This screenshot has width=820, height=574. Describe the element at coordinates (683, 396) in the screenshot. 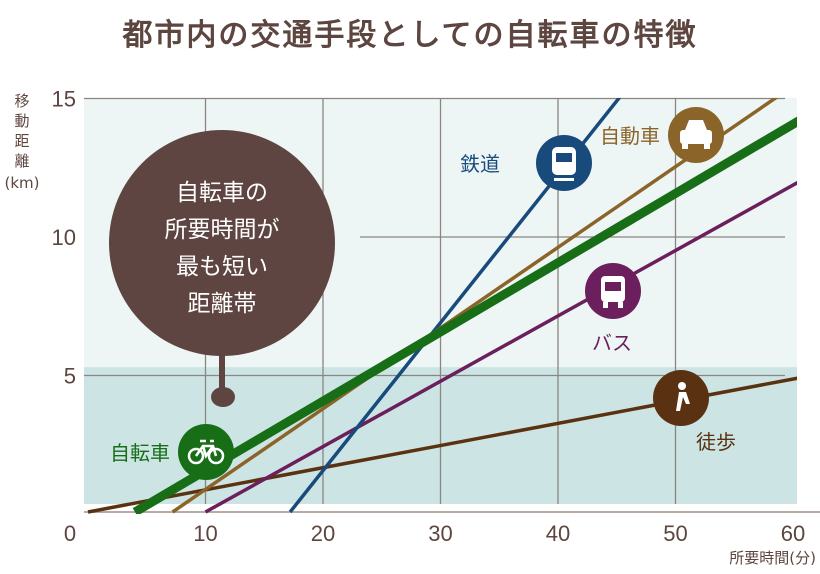

I see `walking-icon` at that location.